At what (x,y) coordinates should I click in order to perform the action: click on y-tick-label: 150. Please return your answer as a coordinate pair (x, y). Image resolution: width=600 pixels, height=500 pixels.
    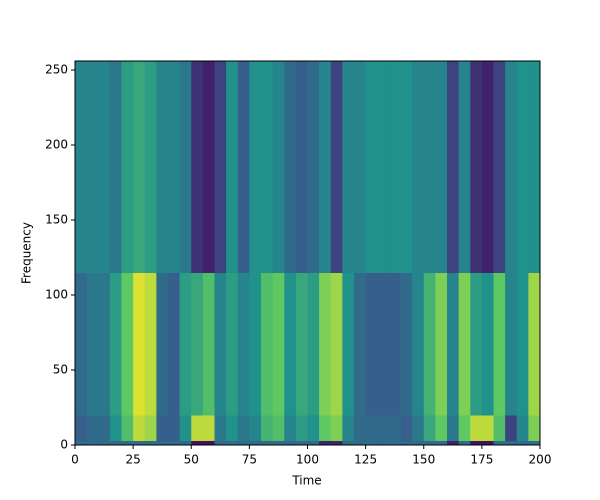
    Looking at the image, I should click on (56, 220).